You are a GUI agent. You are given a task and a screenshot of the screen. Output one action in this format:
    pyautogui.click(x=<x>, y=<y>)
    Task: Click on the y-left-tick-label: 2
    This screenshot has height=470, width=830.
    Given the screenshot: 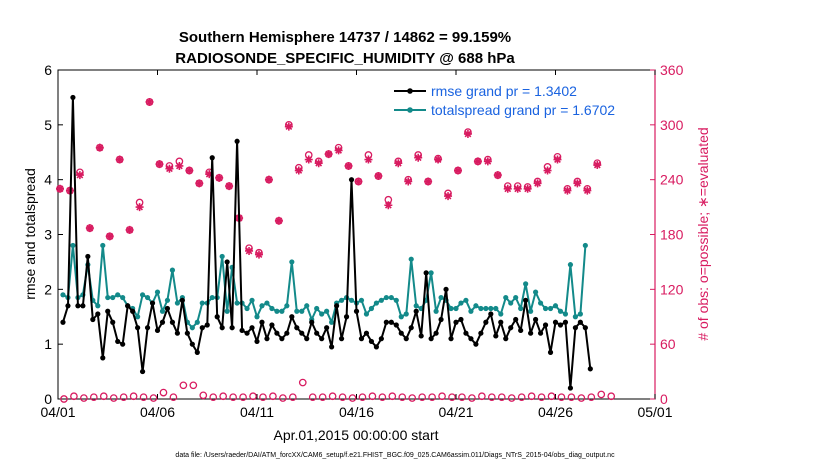 What is the action you would take?
    pyautogui.click(x=48, y=289)
    